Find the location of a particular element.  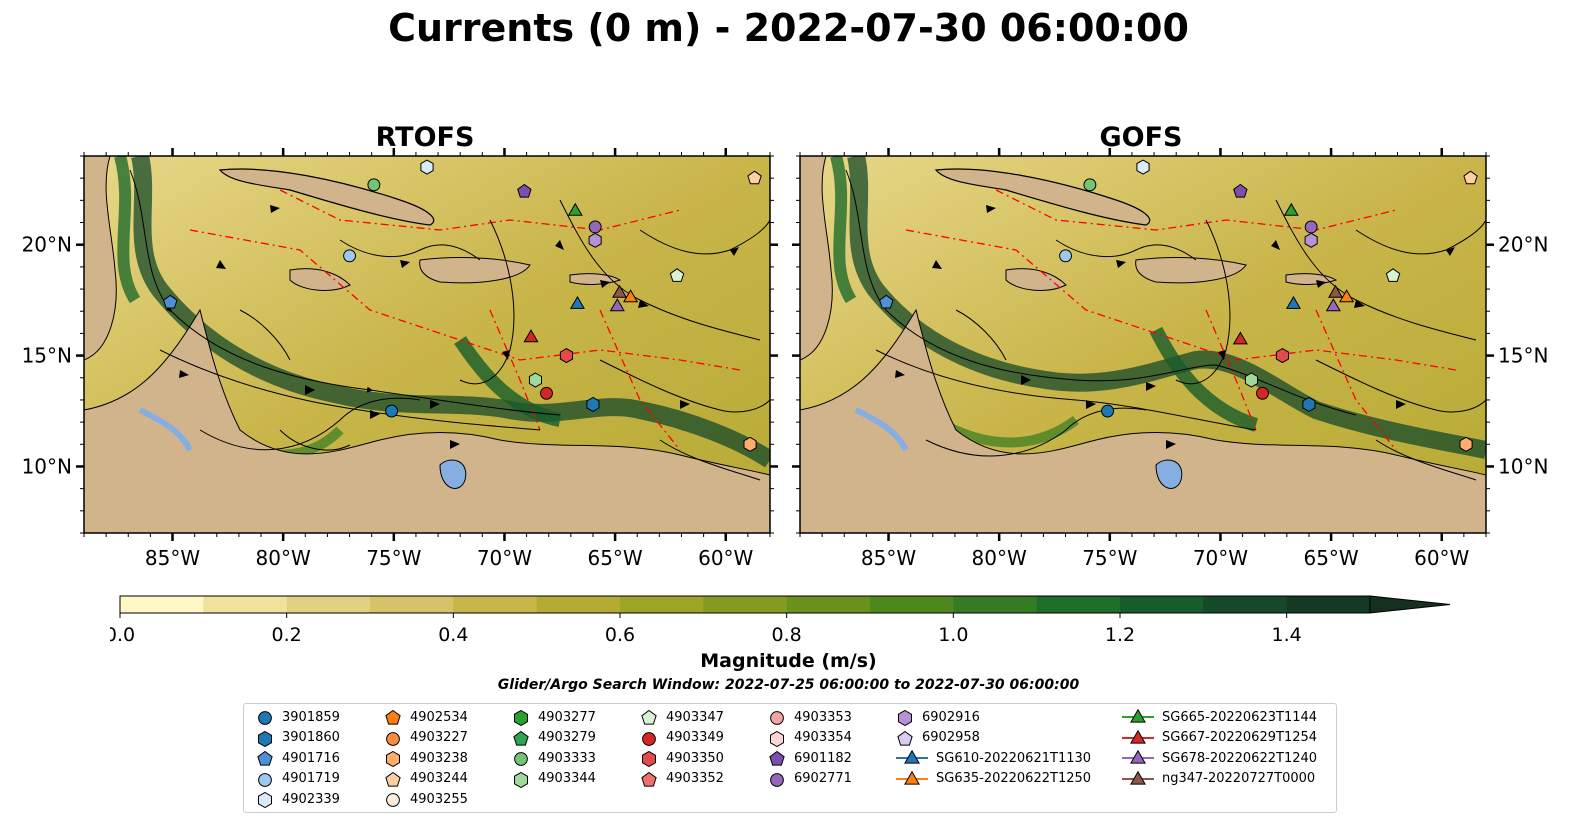

colorbar-tick-label: 0.0 is located at coordinates (122, 635).